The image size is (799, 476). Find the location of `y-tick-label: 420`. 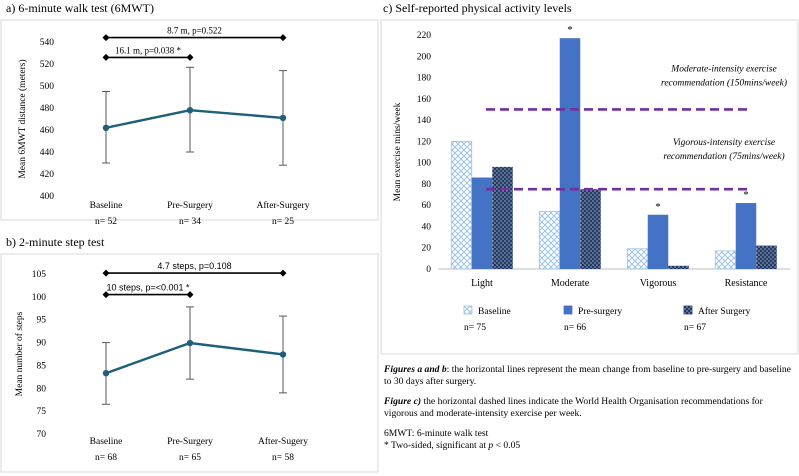

y-tick-label: 420 is located at coordinates (47, 175).